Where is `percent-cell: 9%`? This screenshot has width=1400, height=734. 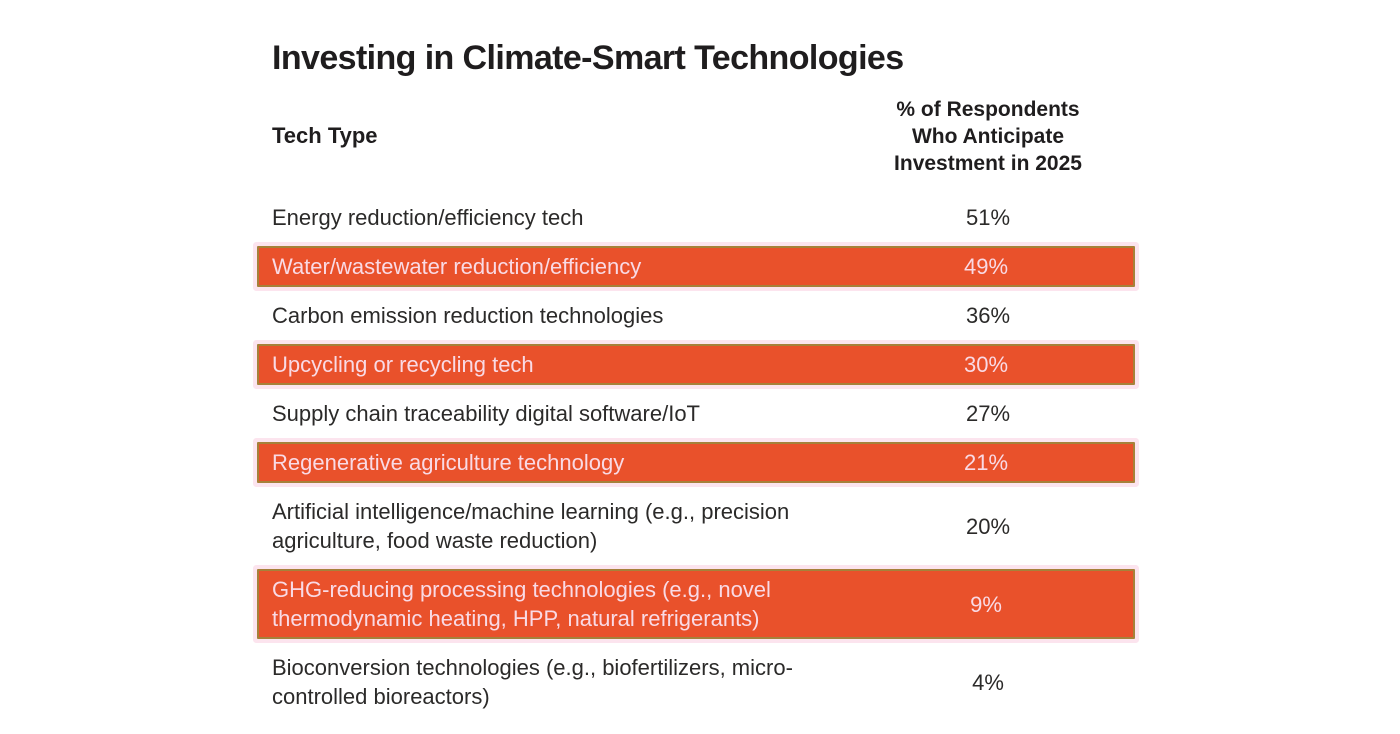
percent-cell: 9% is located at coordinates (986, 604).